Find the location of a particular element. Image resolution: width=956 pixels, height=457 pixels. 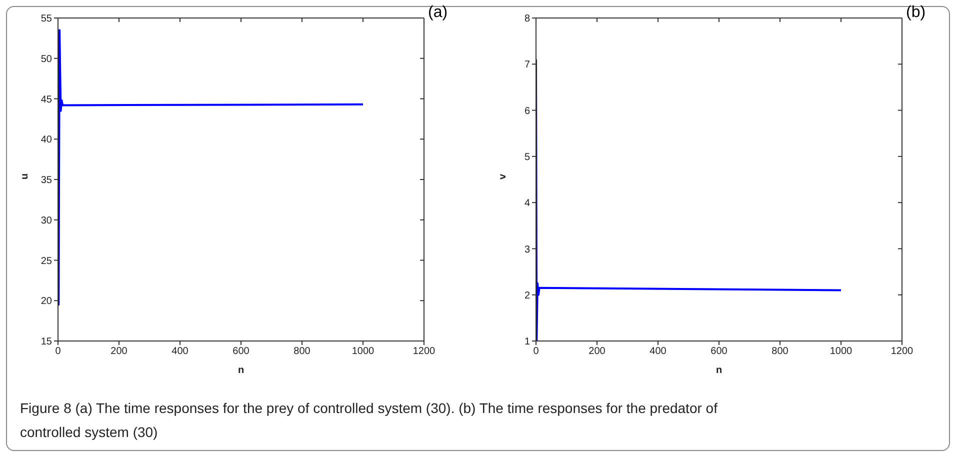

y-tick-label: 7 is located at coordinates (527, 65).